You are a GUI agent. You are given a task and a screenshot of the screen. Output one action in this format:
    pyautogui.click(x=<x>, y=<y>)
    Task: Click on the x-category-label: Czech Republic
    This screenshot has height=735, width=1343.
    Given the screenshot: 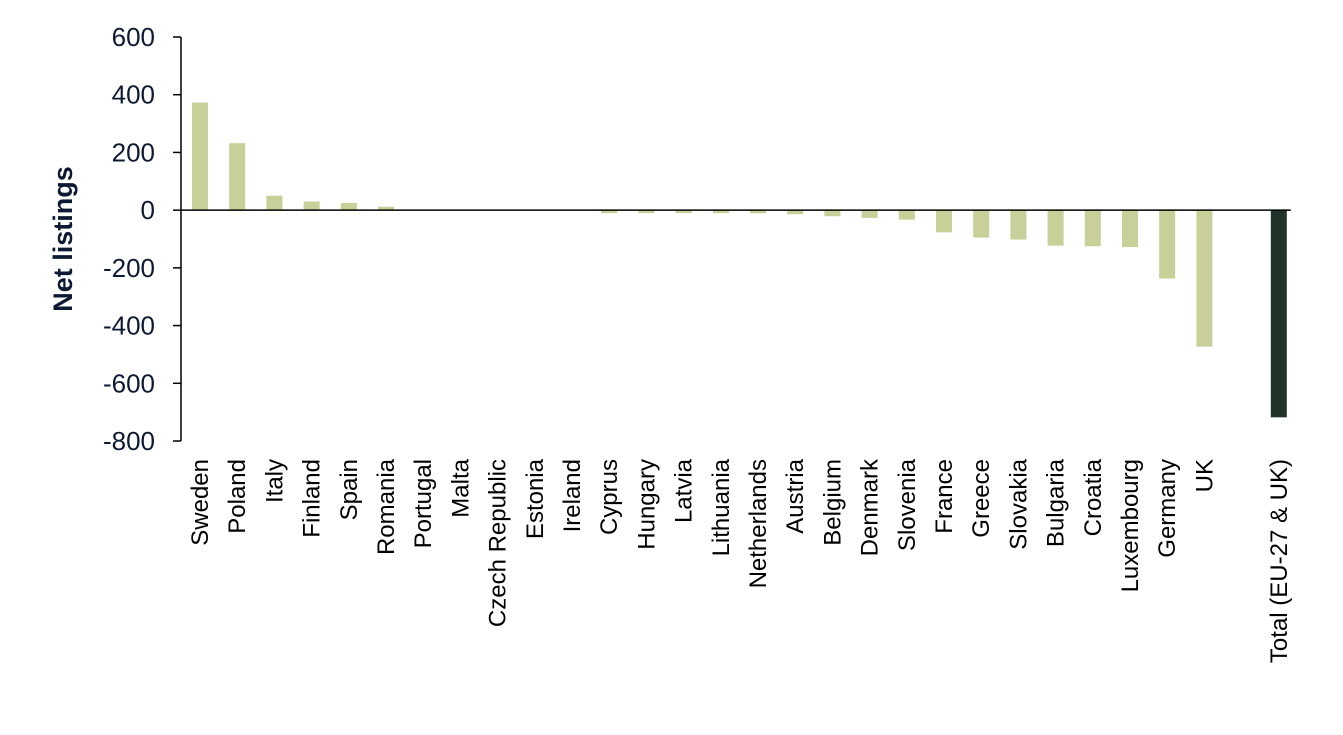 What is the action you would take?
    pyautogui.click(x=498, y=543)
    